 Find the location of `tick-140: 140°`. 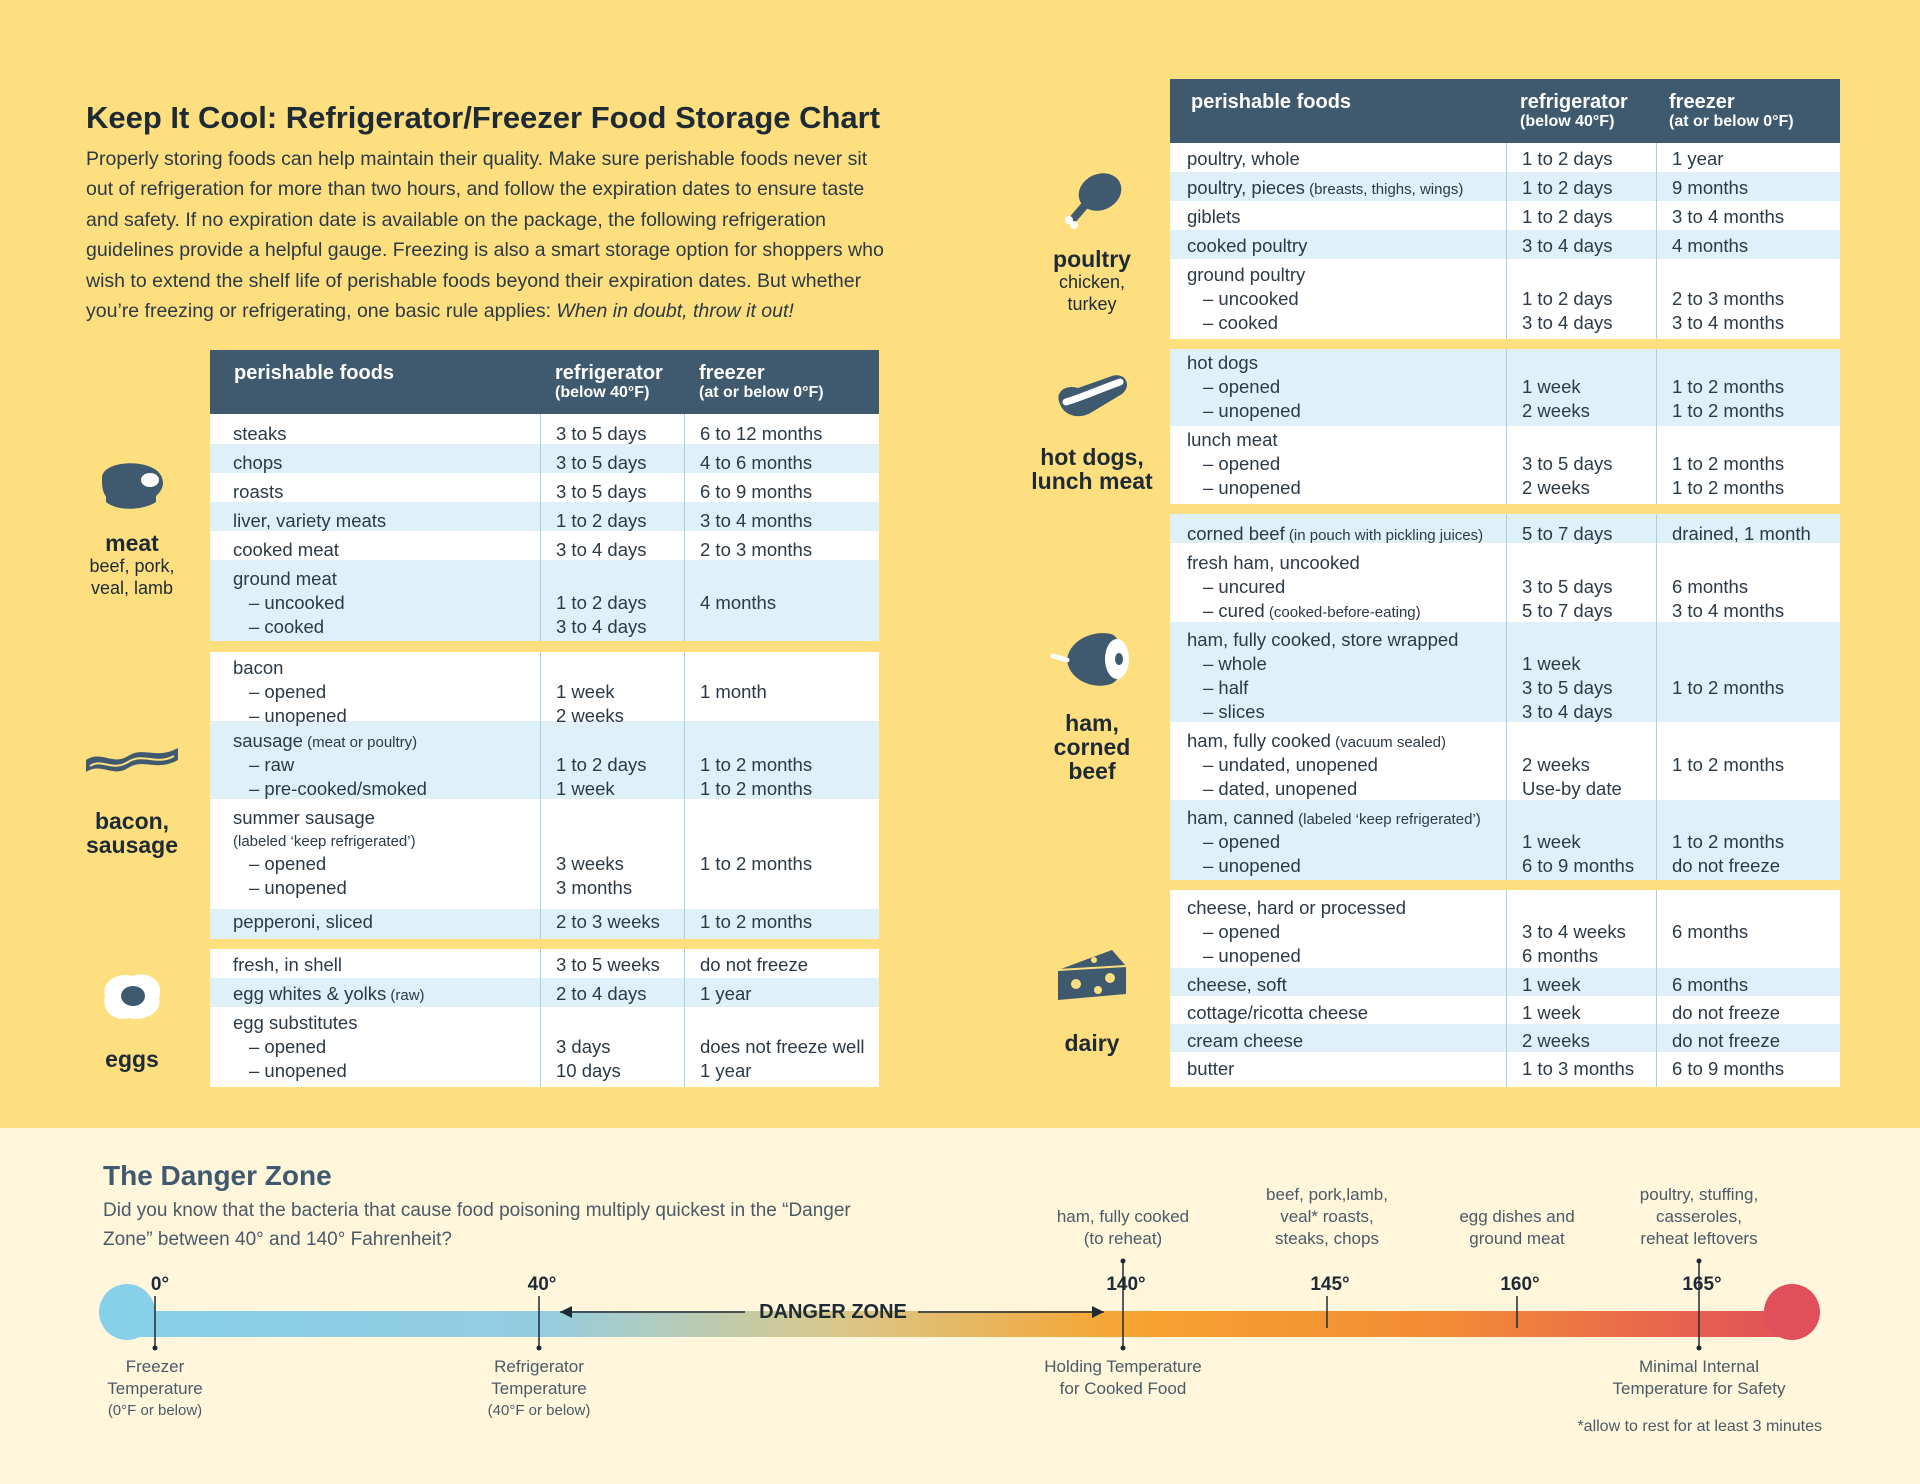

tick-140: 140° is located at coordinates (1126, 1284).